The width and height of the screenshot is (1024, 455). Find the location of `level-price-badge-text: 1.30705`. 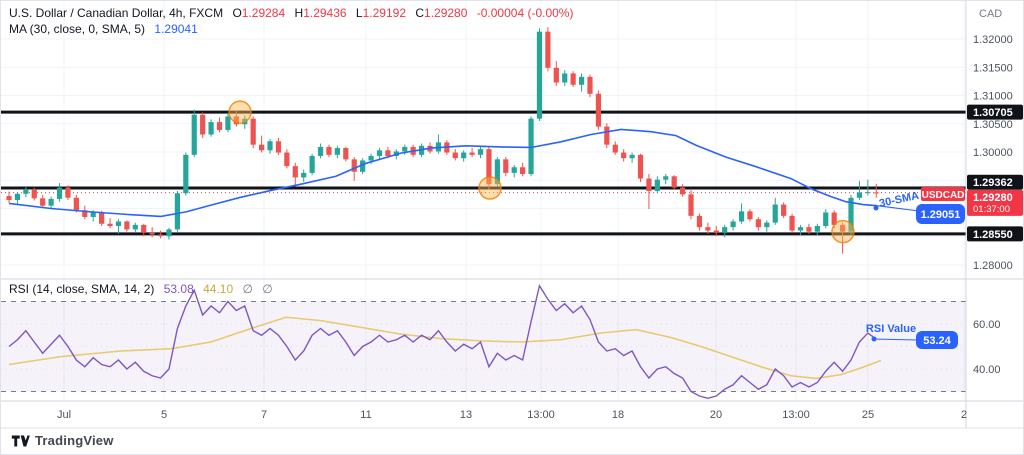

level-price-badge-text: 1.30705 is located at coordinates (993, 113).